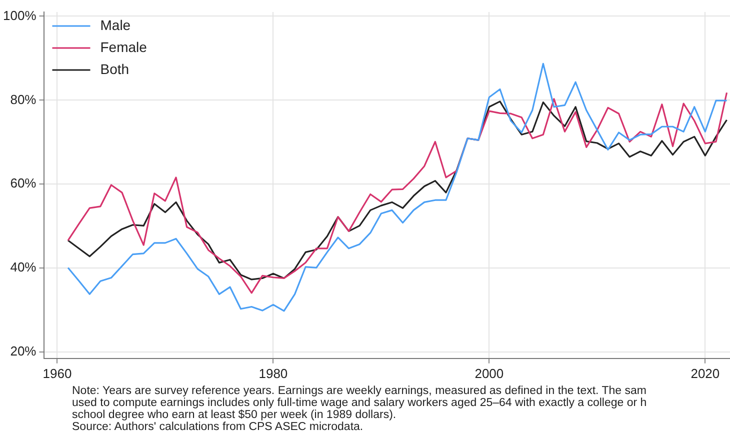  What do you see at coordinates (360, 403) in the screenshot?
I see `text: used to compute earnings includes only full-time wage and salary workers aged 25–64 with exactly a college or h` at bounding box center [360, 403].